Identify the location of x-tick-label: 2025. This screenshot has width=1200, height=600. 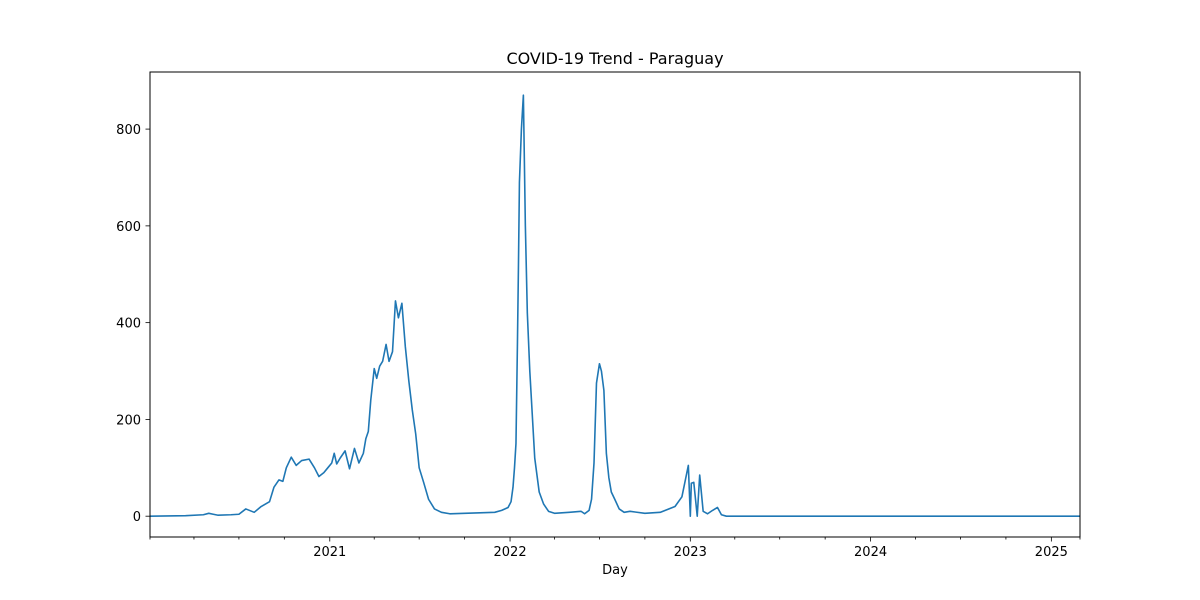
(1051, 552).